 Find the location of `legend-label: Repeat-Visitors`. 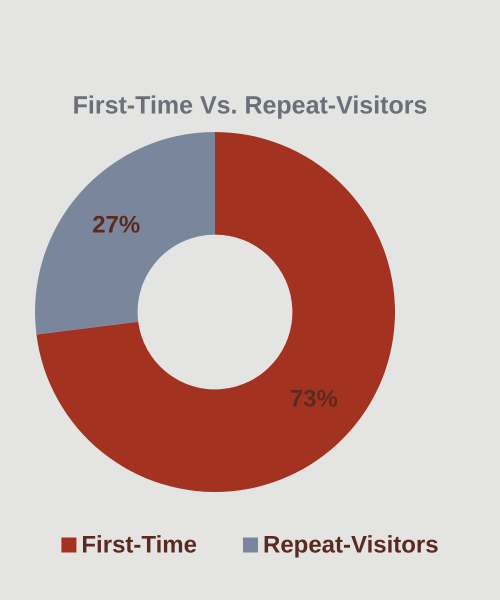

legend-label: Repeat-Visitors is located at coordinates (350, 545).